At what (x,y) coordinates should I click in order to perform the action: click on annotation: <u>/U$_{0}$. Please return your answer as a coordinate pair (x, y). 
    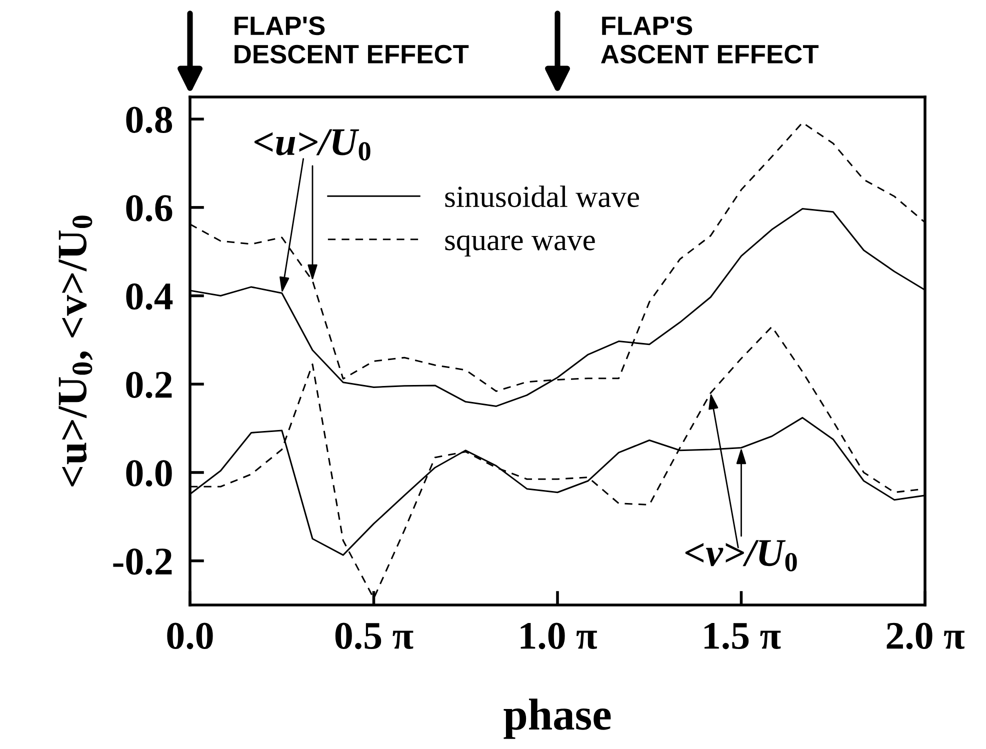
    Looking at the image, I should click on (312, 145).